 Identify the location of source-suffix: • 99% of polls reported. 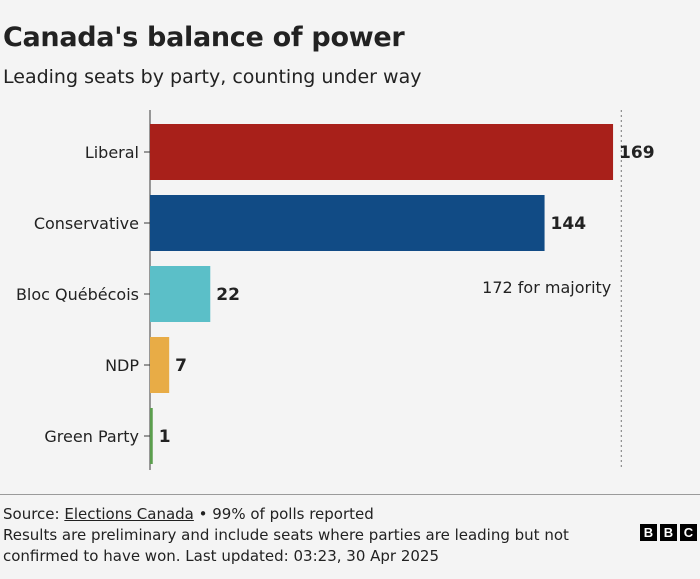
(283, 514).